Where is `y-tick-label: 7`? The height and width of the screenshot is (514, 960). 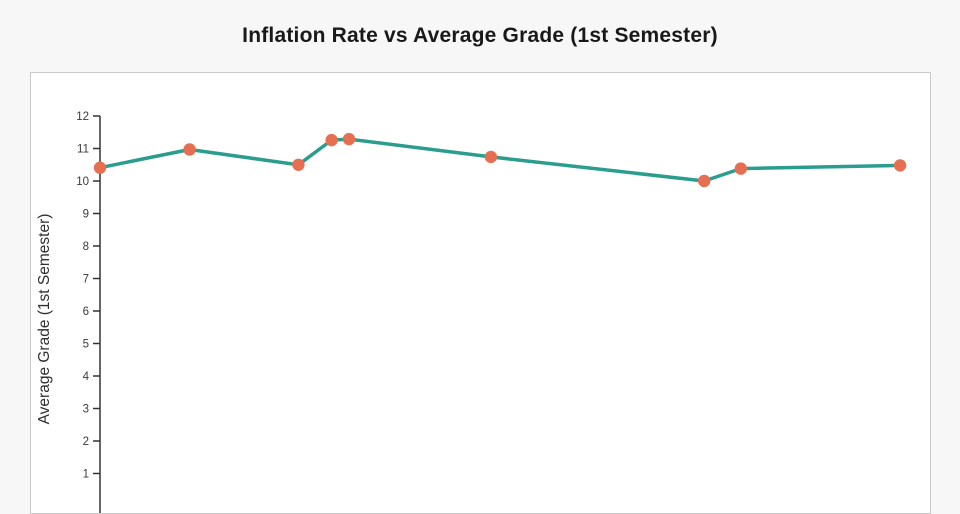 y-tick-label: 7 is located at coordinates (86, 280).